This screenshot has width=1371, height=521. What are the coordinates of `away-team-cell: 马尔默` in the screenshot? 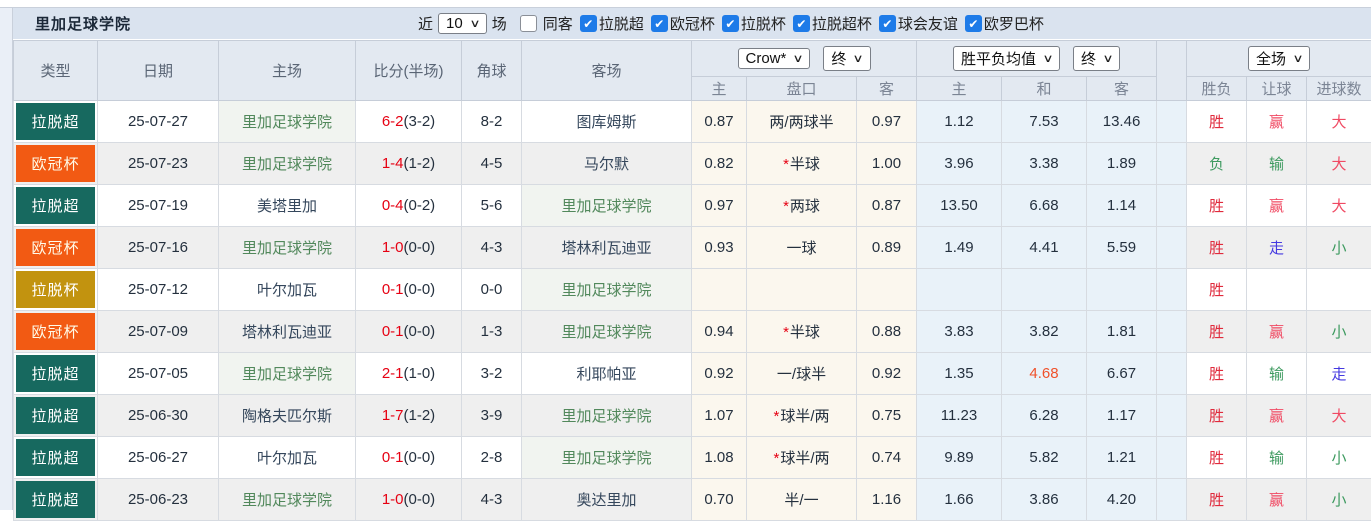 It's located at (607, 164).